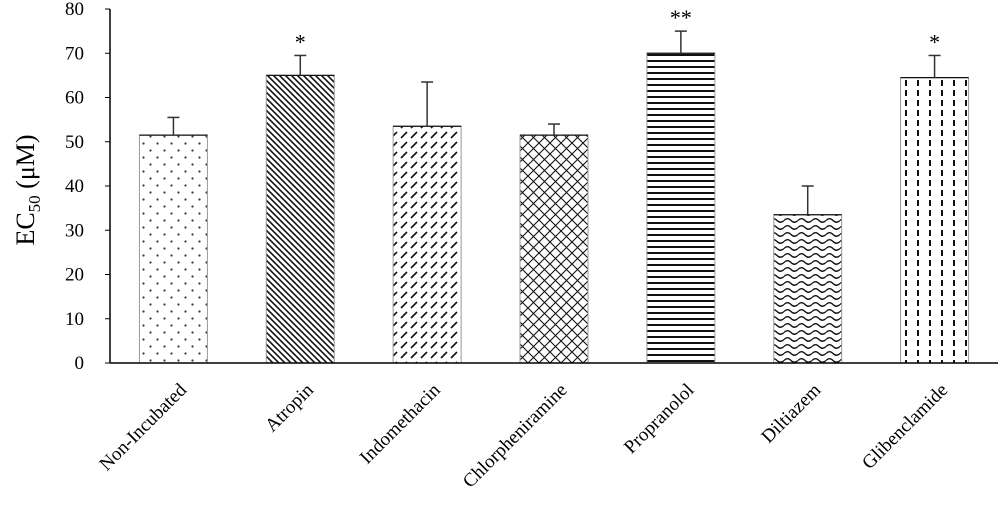  Describe the element at coordinates (74, 10) in the screenshot. I see `y-tick-label: 80` at that location.